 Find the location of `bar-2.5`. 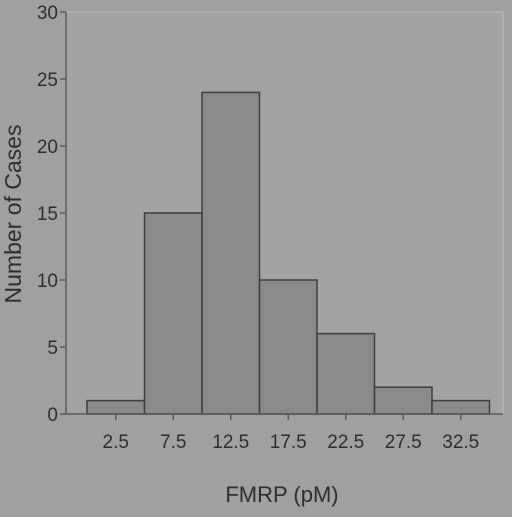

bar-2.5 is located at coordinates (116, 407).